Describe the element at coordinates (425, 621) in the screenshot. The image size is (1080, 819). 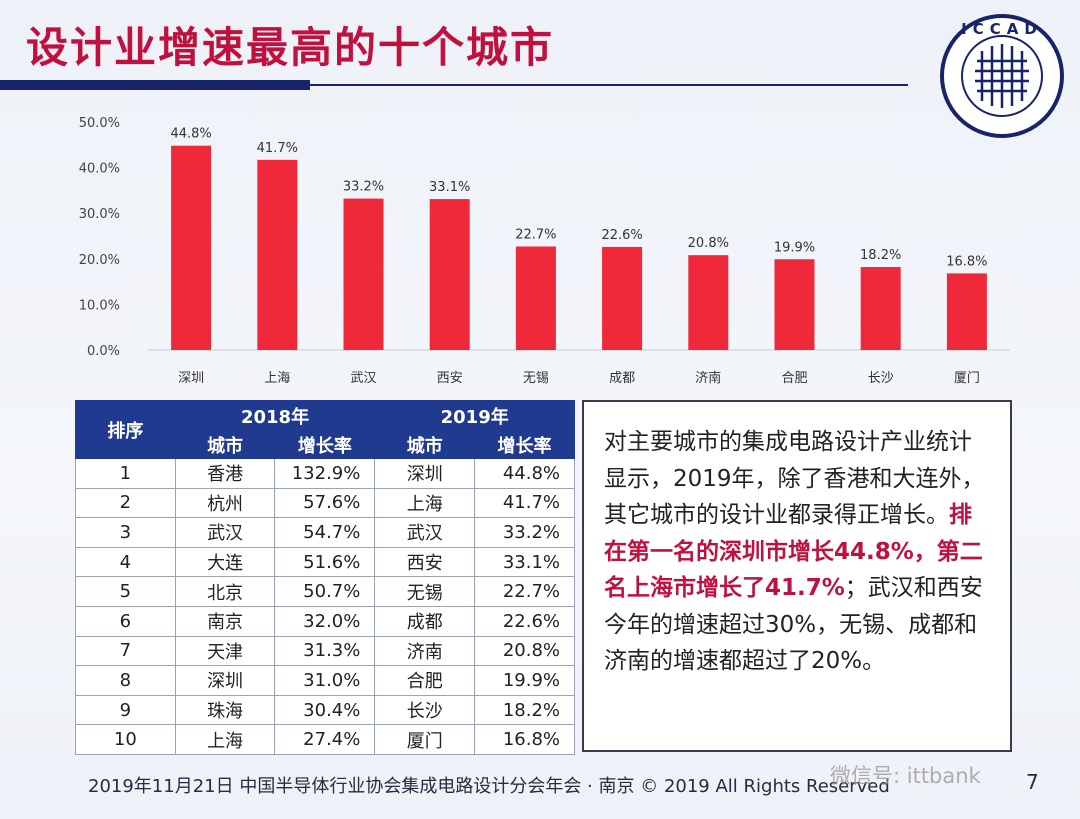
I see `city-2019-cell: 成都` at that location.